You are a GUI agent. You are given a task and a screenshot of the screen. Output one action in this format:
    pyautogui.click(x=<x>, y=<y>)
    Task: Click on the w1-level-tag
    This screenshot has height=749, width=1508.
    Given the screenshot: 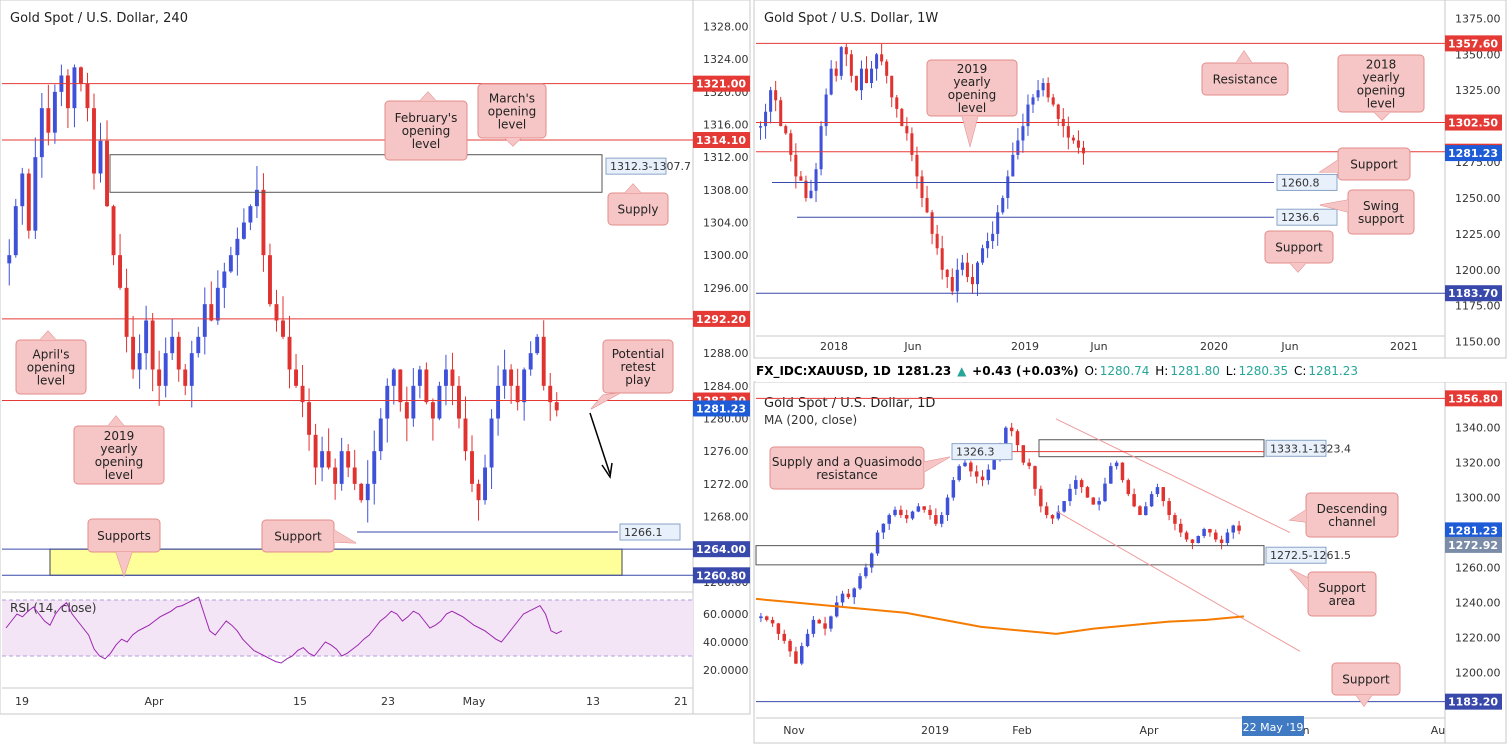 What is the action you would take?
    pyautogui.click(x=1473, y=293)
    